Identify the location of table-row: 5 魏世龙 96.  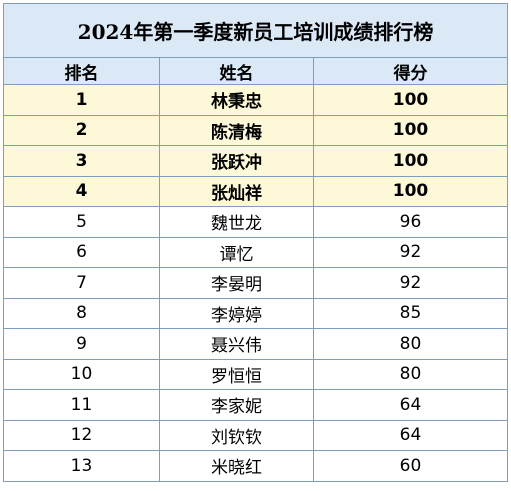
(255, 222).